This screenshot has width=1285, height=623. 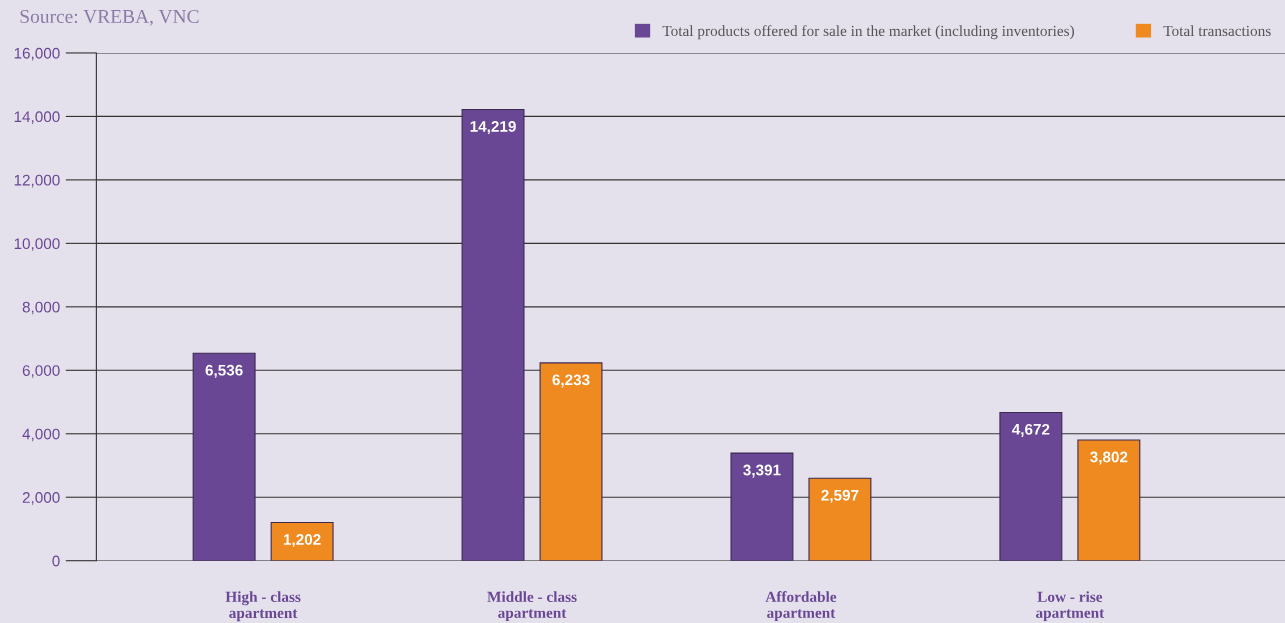 What do you see at coordinates (1030, 430) in the screenshot?
I see `data-label: 4,672` at bounding box center [1030, 430].